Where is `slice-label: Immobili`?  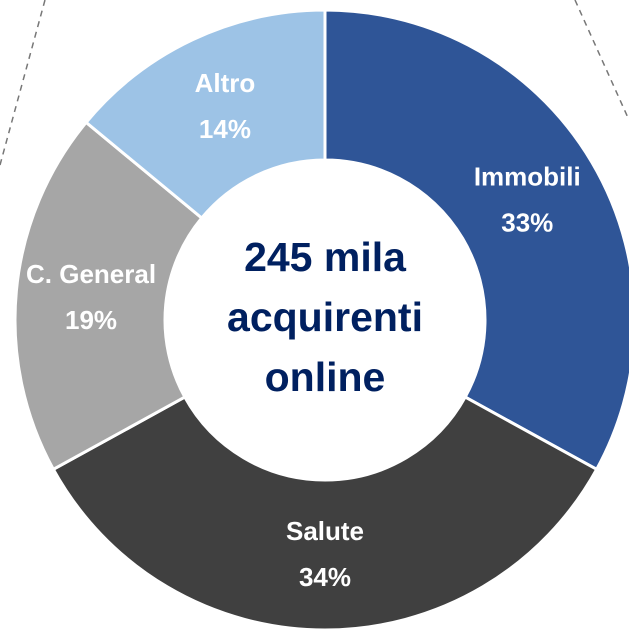 slice-label: Immobili is located at coordinates (527, 176).